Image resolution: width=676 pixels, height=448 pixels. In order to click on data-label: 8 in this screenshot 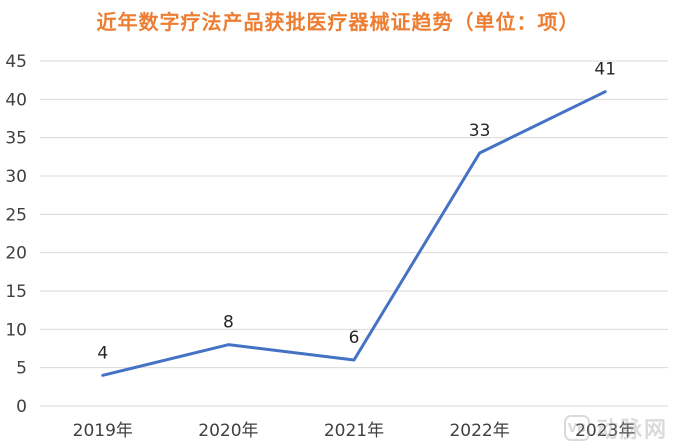, I will do `click(228, 323)`.